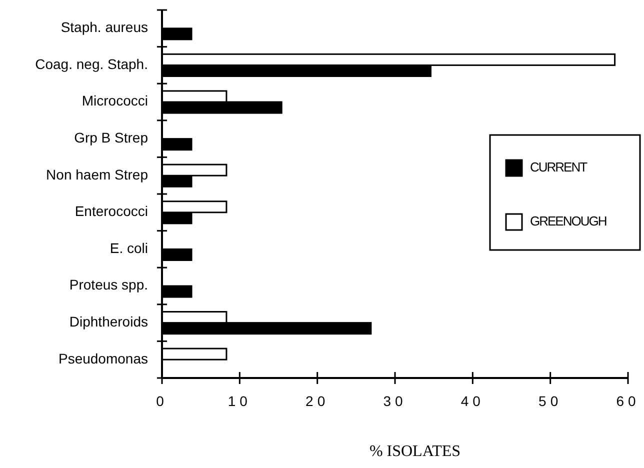 This screenshot has height=468, width=644. What do you see at coordinates (550, 401) in the screenshot?
I see `x-tick-label: 50` at bounding box center [550, 401].